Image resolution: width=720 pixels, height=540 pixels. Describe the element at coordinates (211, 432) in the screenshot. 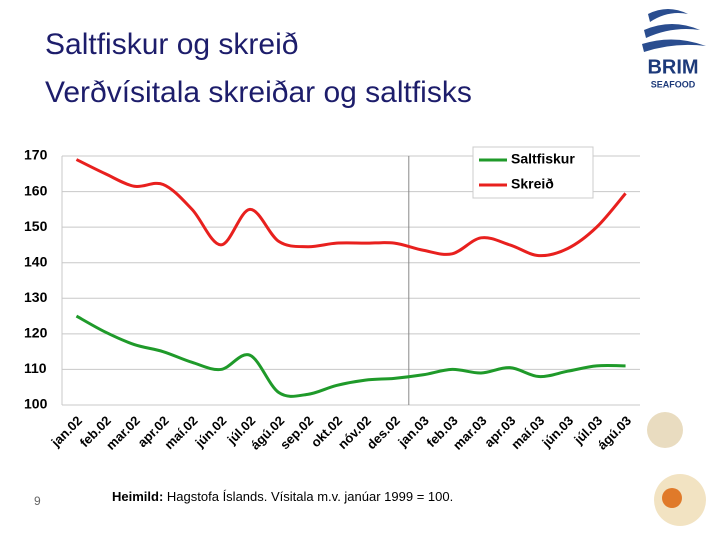

I see `x-tick-label: jún.02` at that location.